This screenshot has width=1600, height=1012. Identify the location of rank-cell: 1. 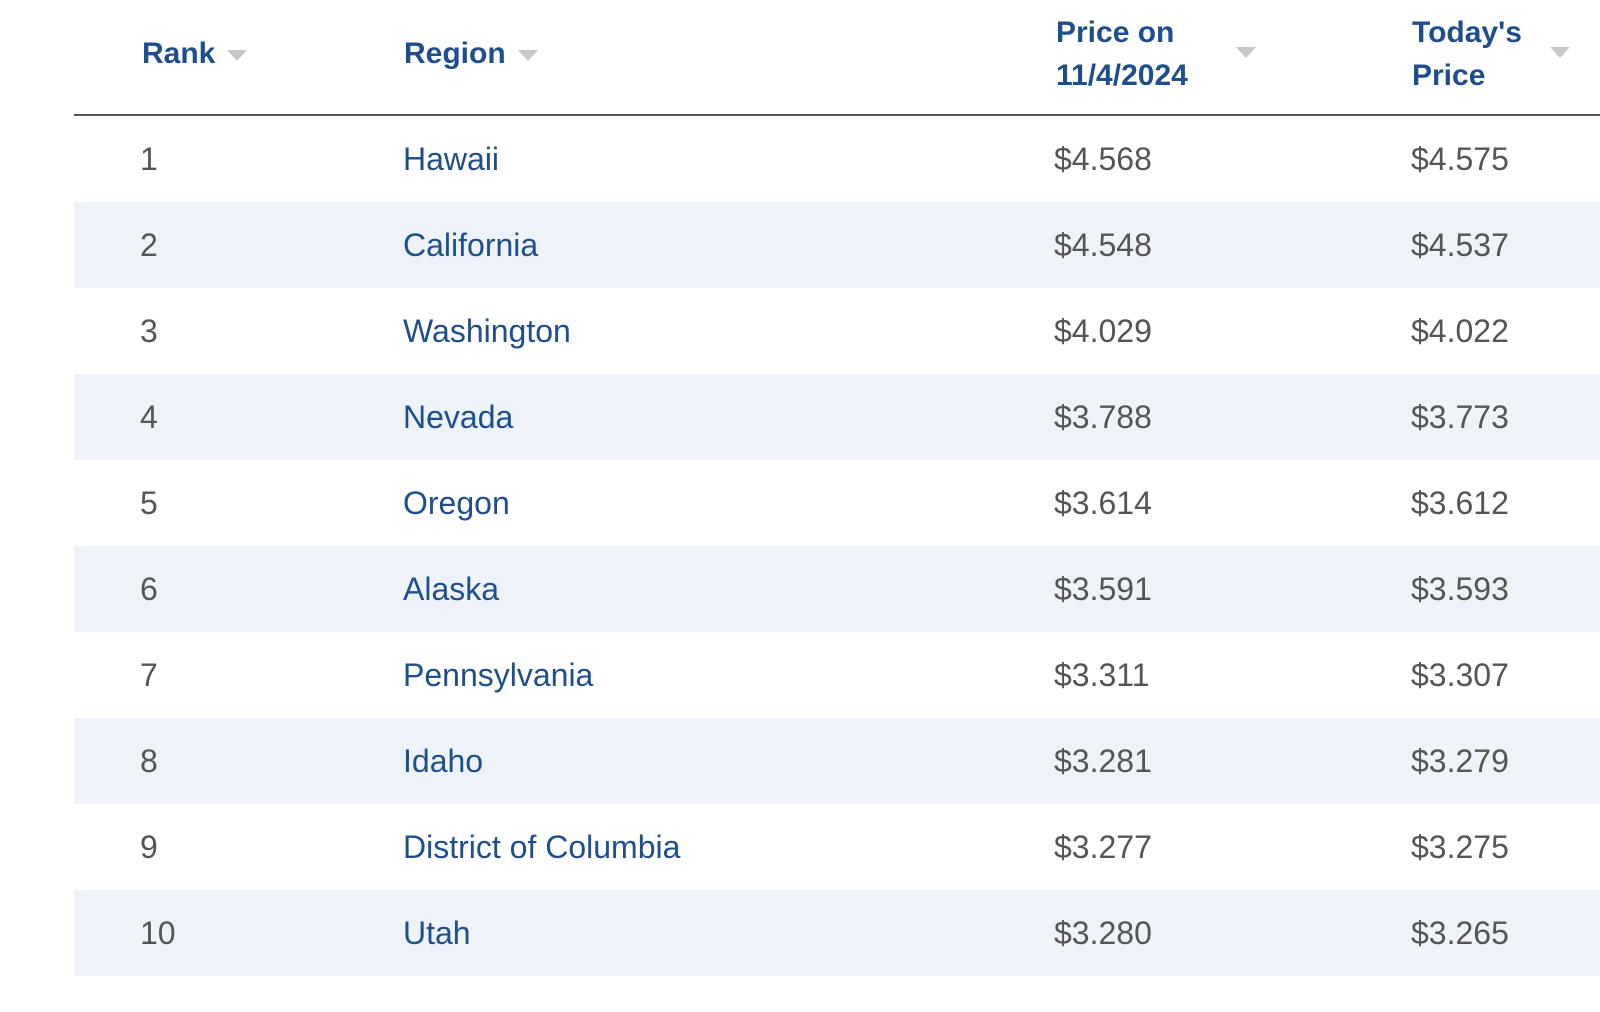
(149, 159).